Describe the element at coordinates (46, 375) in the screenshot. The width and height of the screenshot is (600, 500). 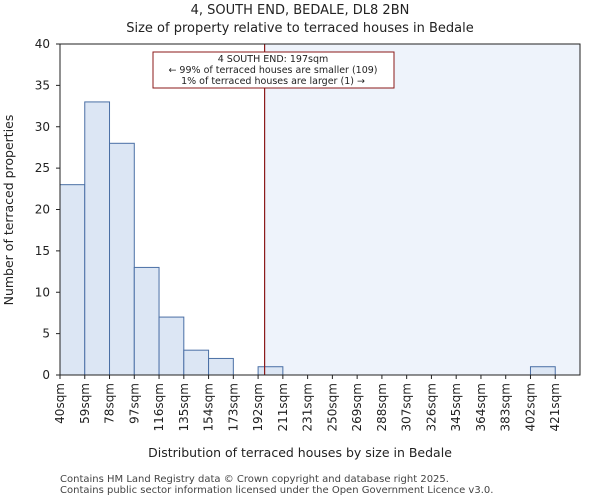
I see `y-tick-label: 0` at that location.